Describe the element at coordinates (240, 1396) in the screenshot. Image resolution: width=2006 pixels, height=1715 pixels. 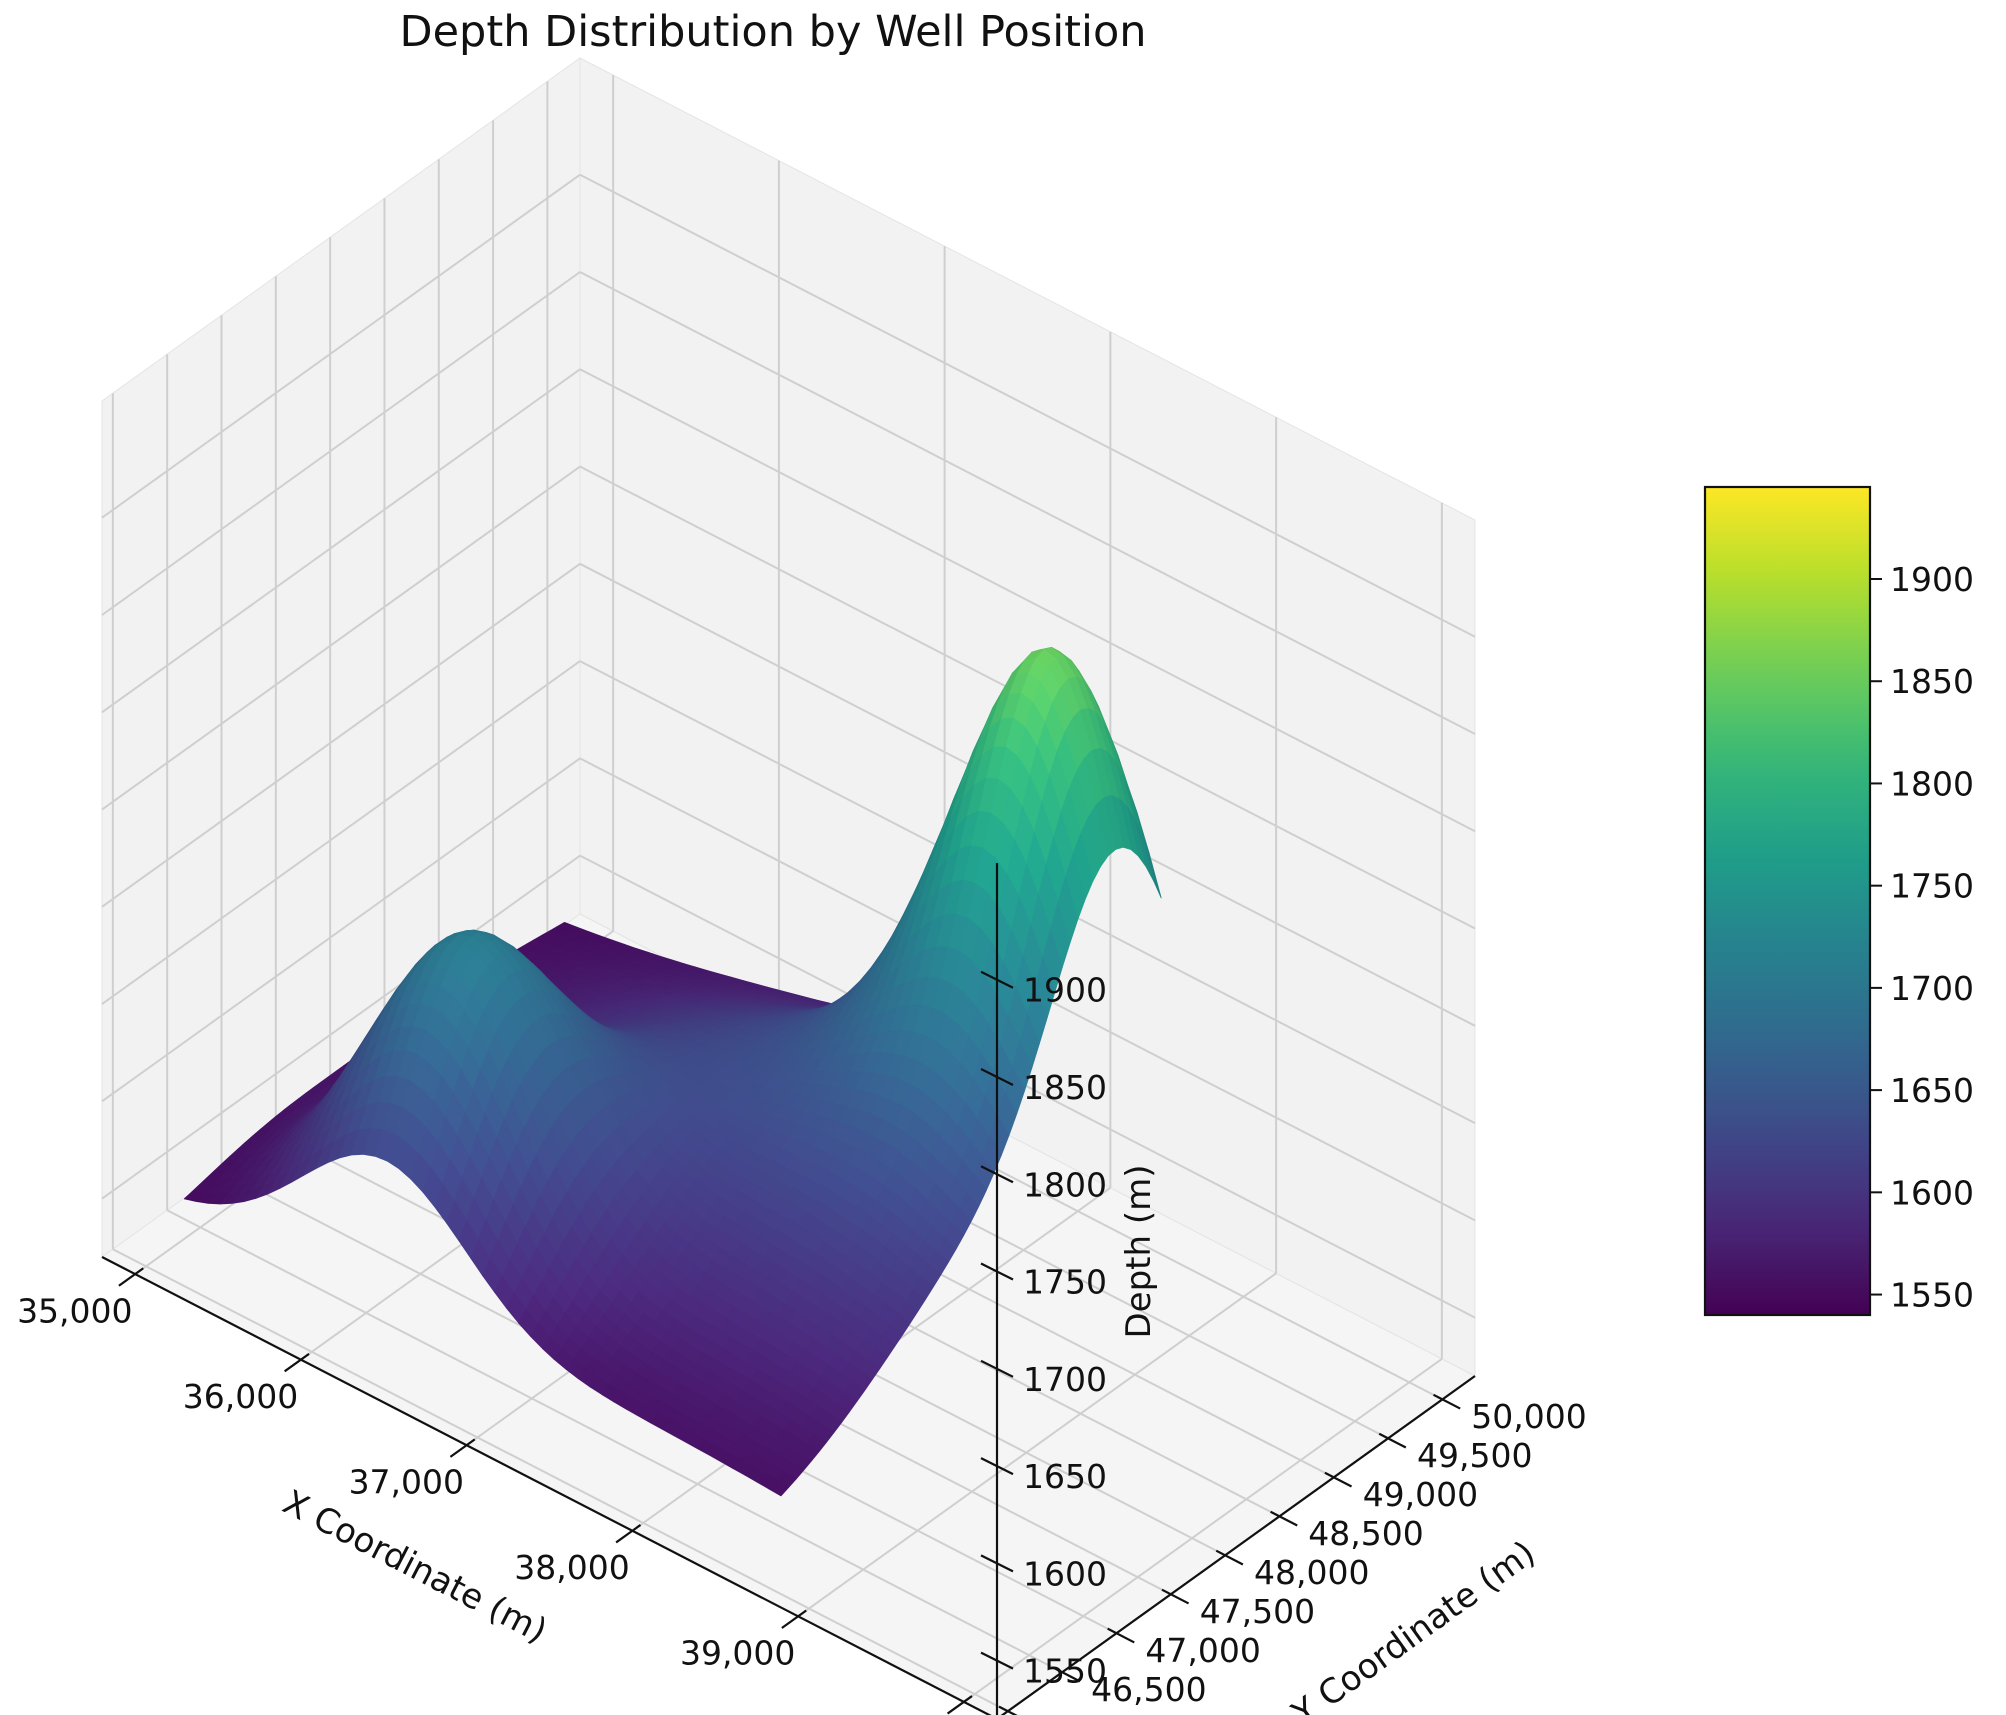
I see `x-tick-label: 36,000` at that location.